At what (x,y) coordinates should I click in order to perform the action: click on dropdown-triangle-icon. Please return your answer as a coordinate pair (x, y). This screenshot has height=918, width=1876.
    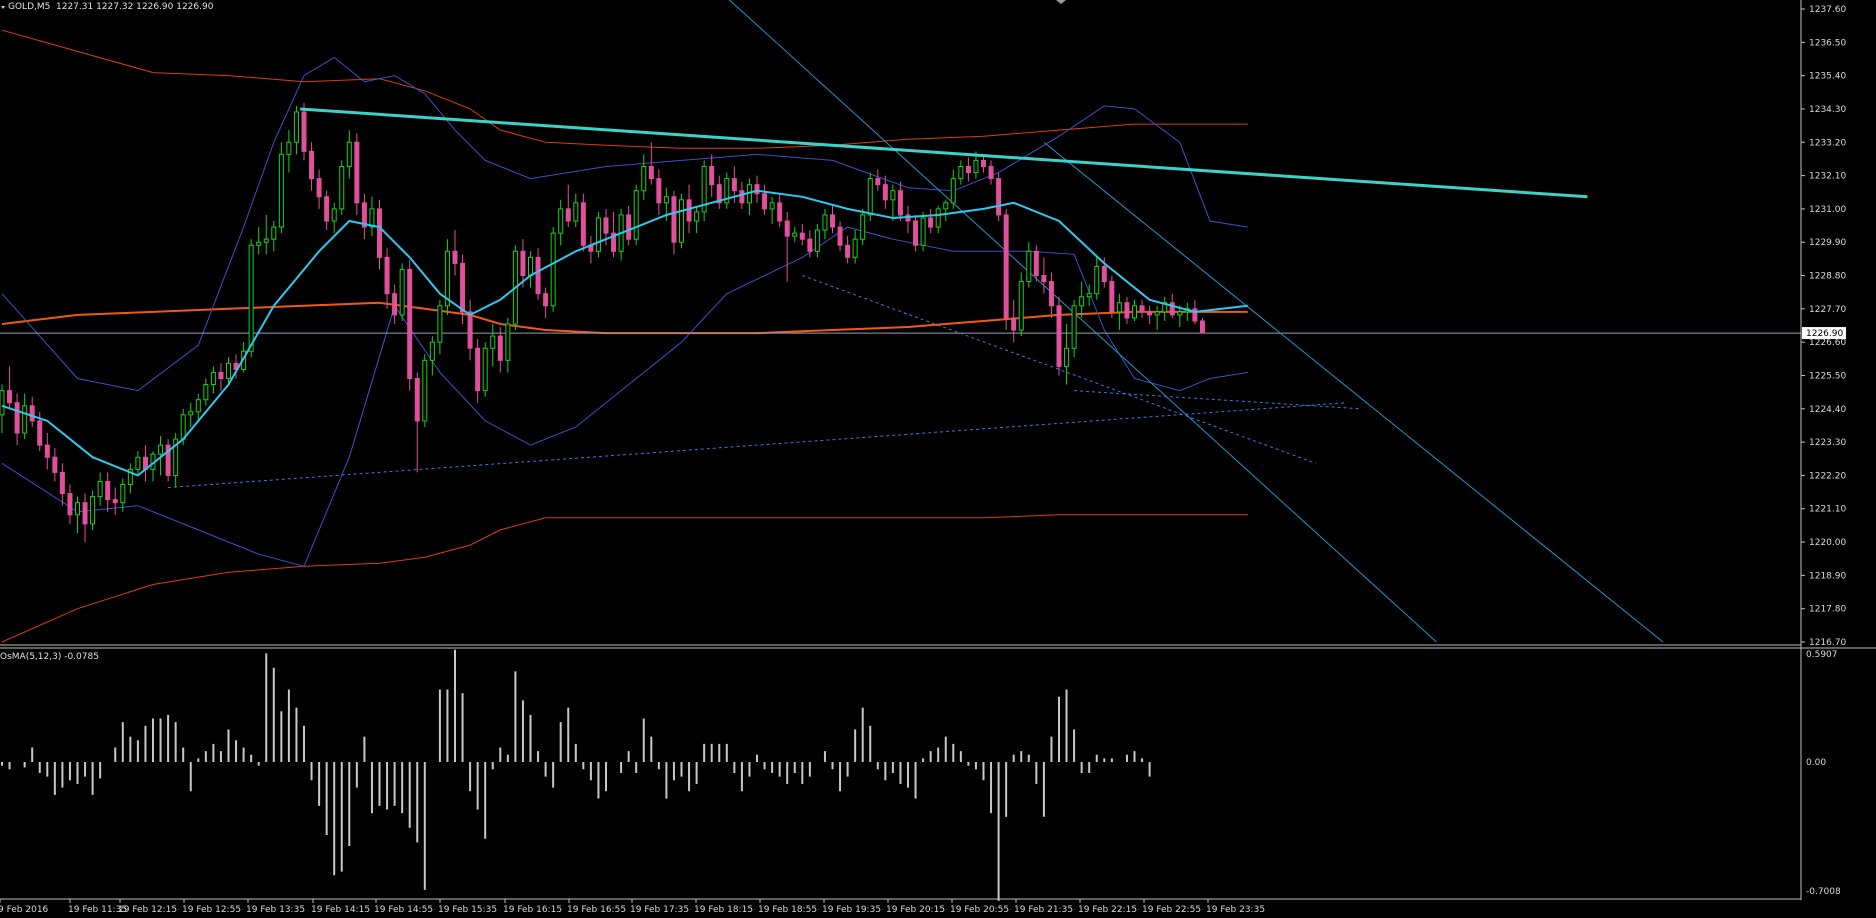
    Looking at the image, I should click on (3, 7).